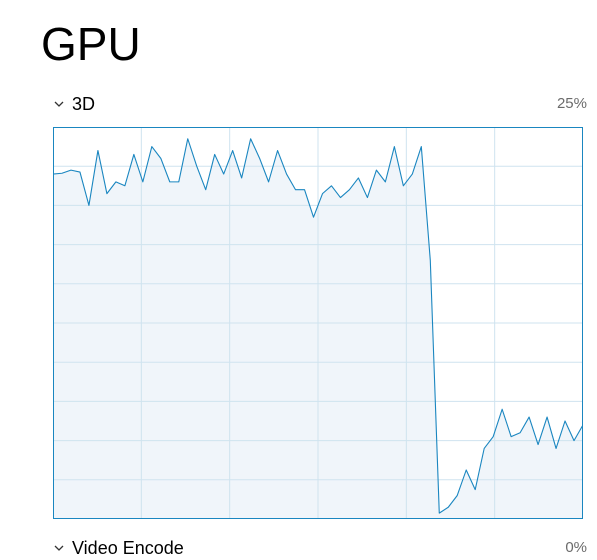 The height and width of the screenshot is (560, 597). Describe the element at coordinates (84, 104) in the screenshot. I see `engine-name-3d: 3D` at that location.